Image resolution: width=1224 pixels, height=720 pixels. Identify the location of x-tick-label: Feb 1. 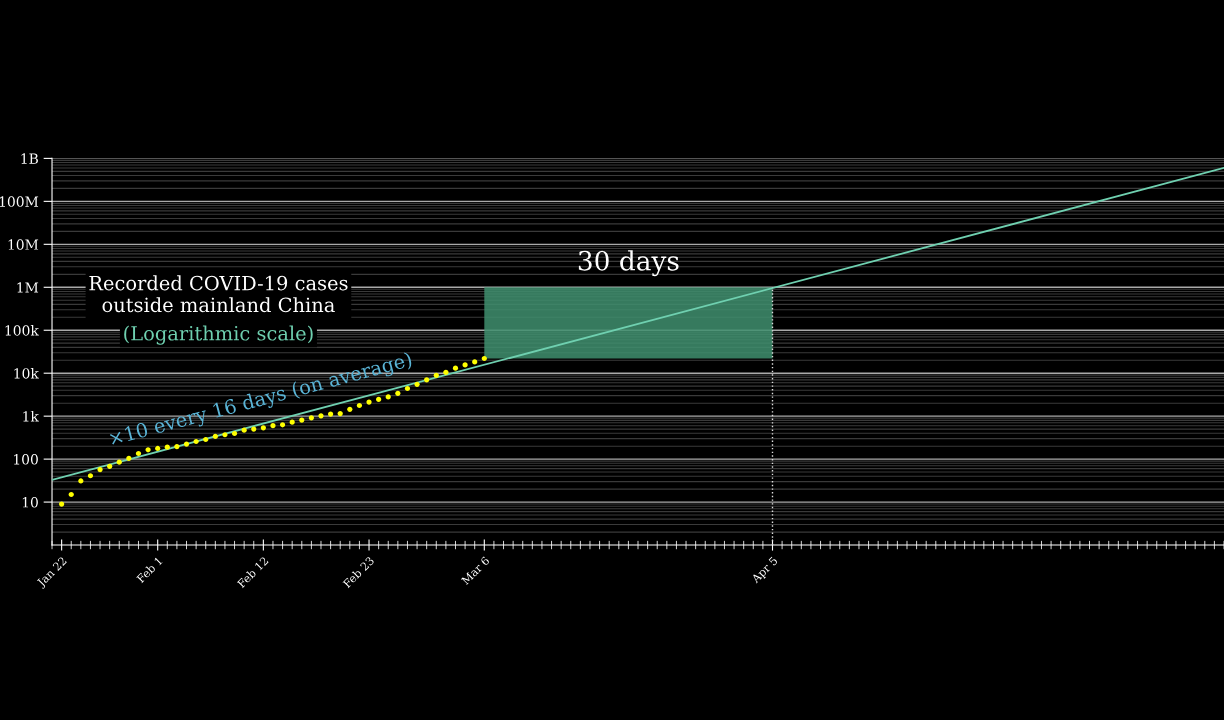
(149, 570).